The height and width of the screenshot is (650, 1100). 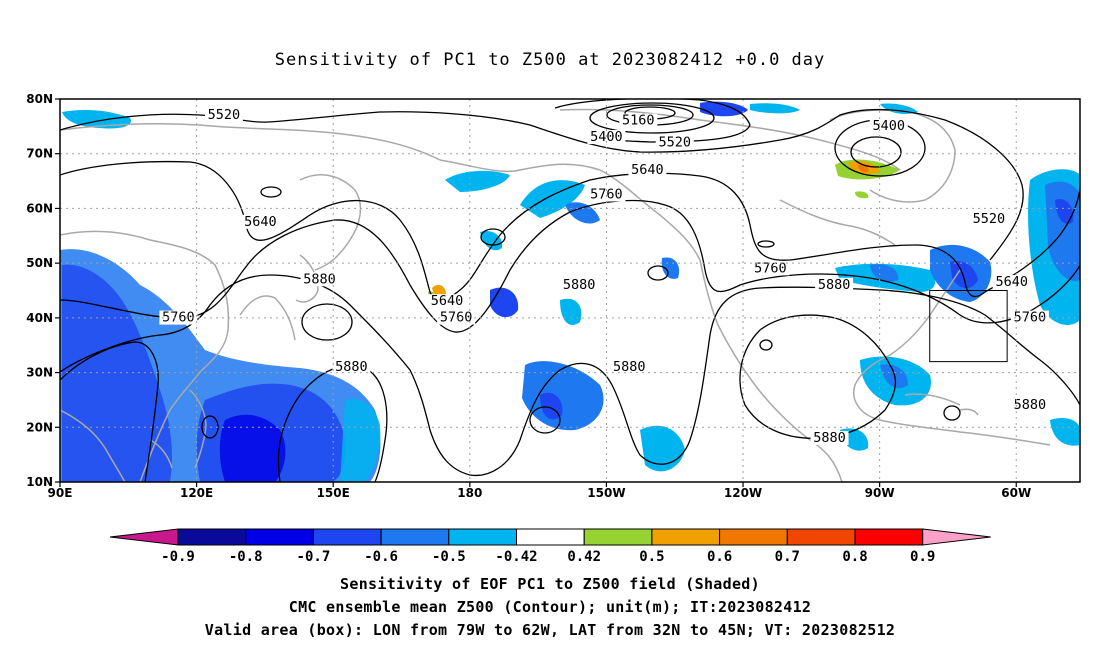 I want to click on coast-alaska, so click(x=570, y=210).